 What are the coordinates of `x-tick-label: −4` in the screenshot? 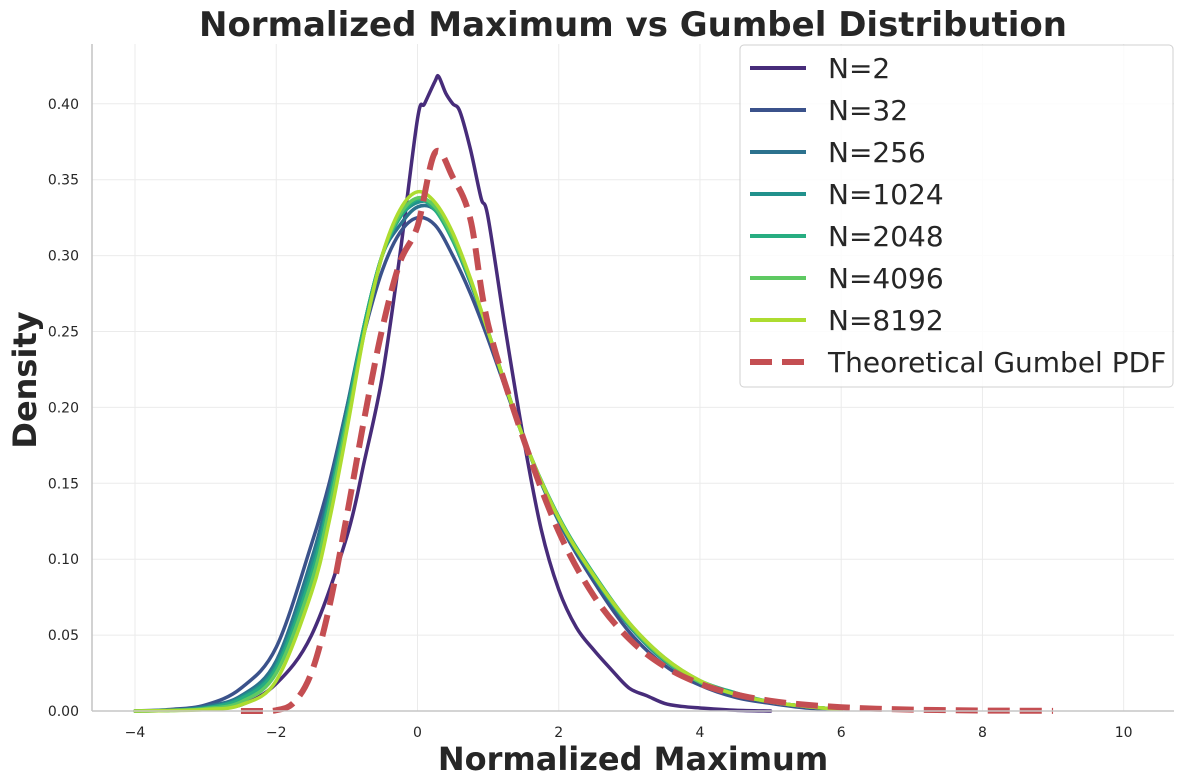 It's located at (135, 733).